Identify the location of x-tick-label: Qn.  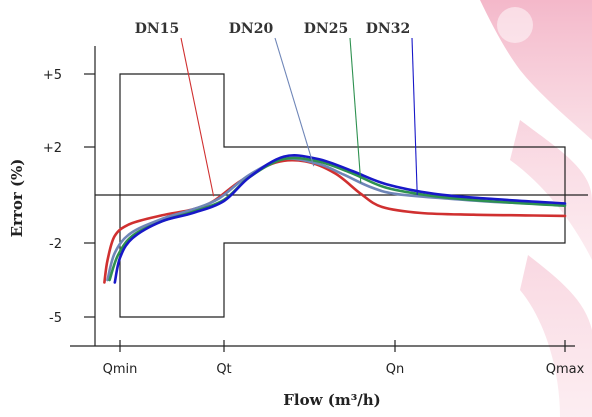
(395, 369).